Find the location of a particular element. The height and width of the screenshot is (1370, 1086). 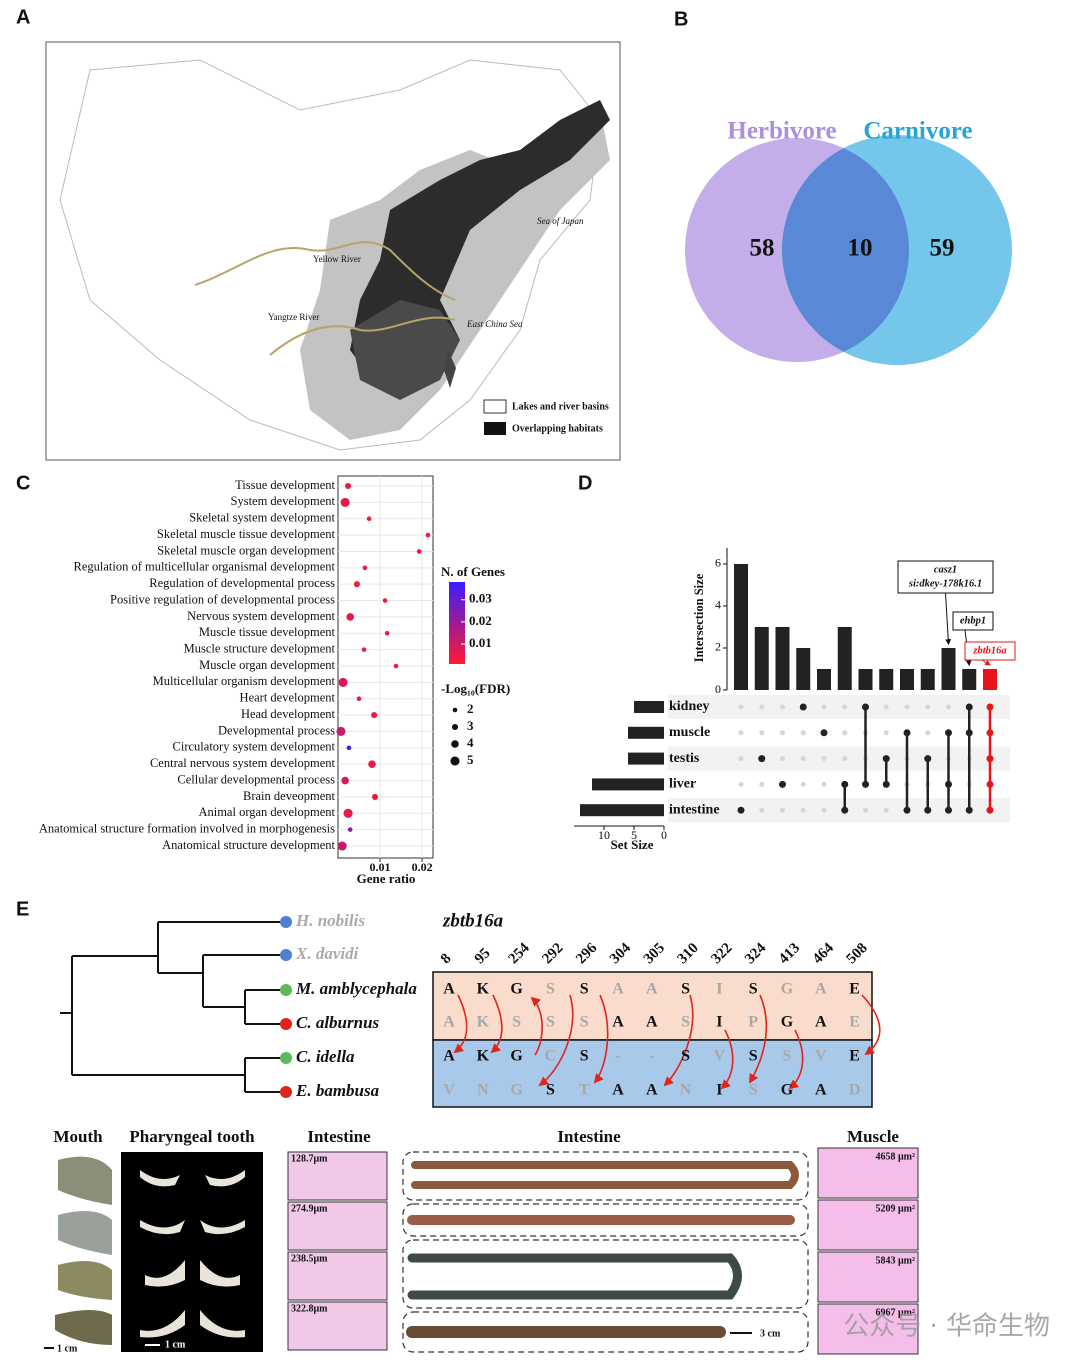

y-tick-label: Nervous system development is located at coordinates (261, 616).